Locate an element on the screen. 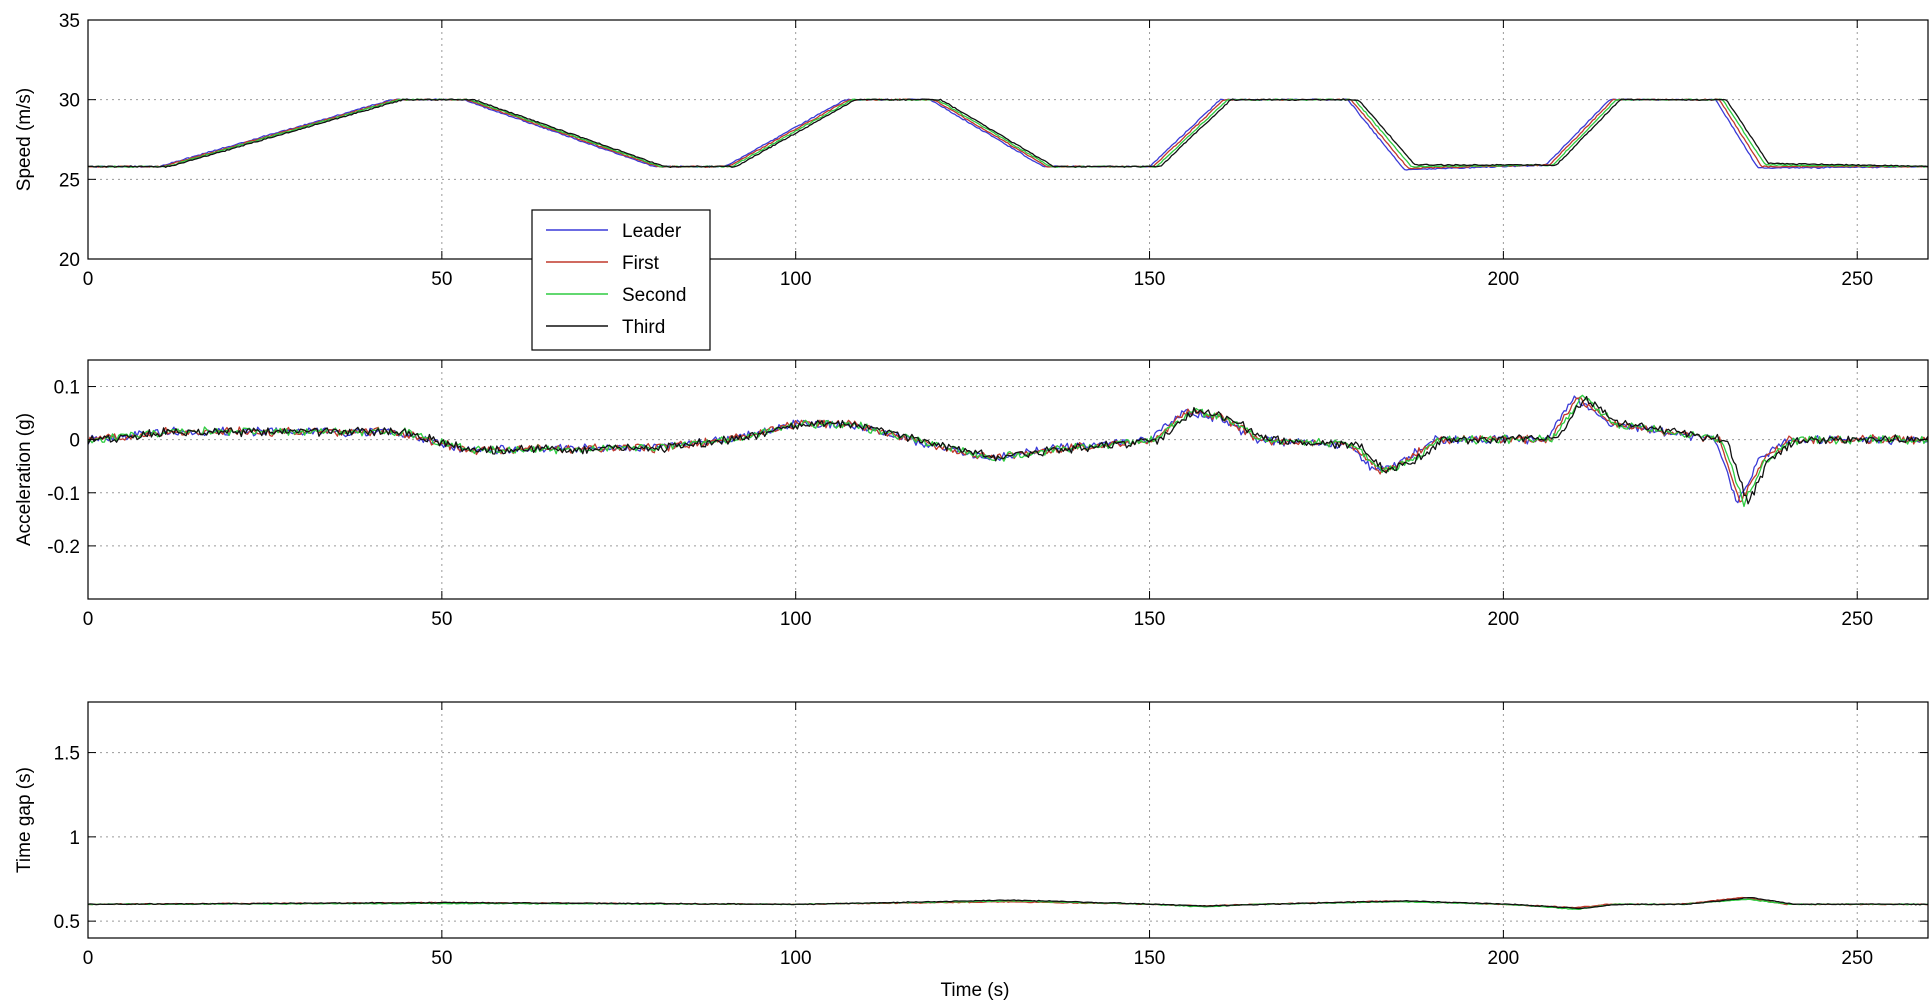  acceleration-xtick-label: 250 is located at coordinates (1857, 619).